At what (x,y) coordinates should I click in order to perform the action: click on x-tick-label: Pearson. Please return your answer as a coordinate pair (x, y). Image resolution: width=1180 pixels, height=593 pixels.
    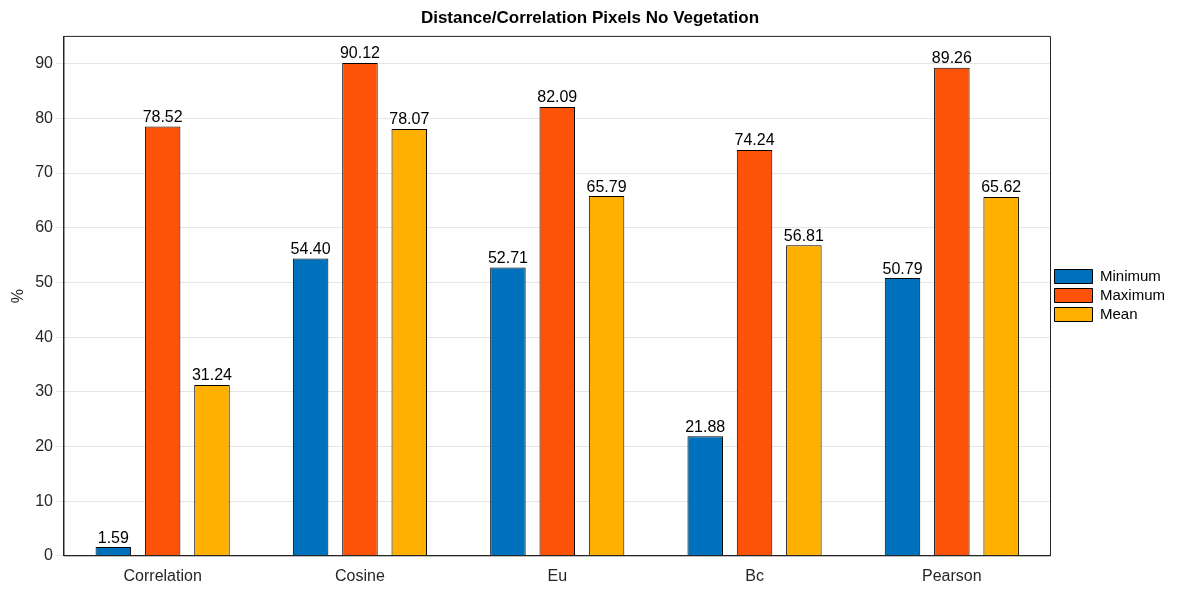
    Looking at the image, I should click on (952, 575).